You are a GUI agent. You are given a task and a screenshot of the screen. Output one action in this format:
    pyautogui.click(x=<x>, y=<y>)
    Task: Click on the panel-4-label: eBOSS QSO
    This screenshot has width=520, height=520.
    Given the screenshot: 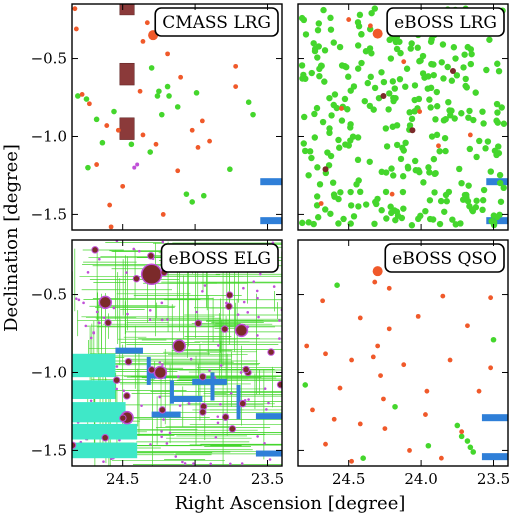 What is the action you would take?
    pyautogui.click(x=444, y=259)
    